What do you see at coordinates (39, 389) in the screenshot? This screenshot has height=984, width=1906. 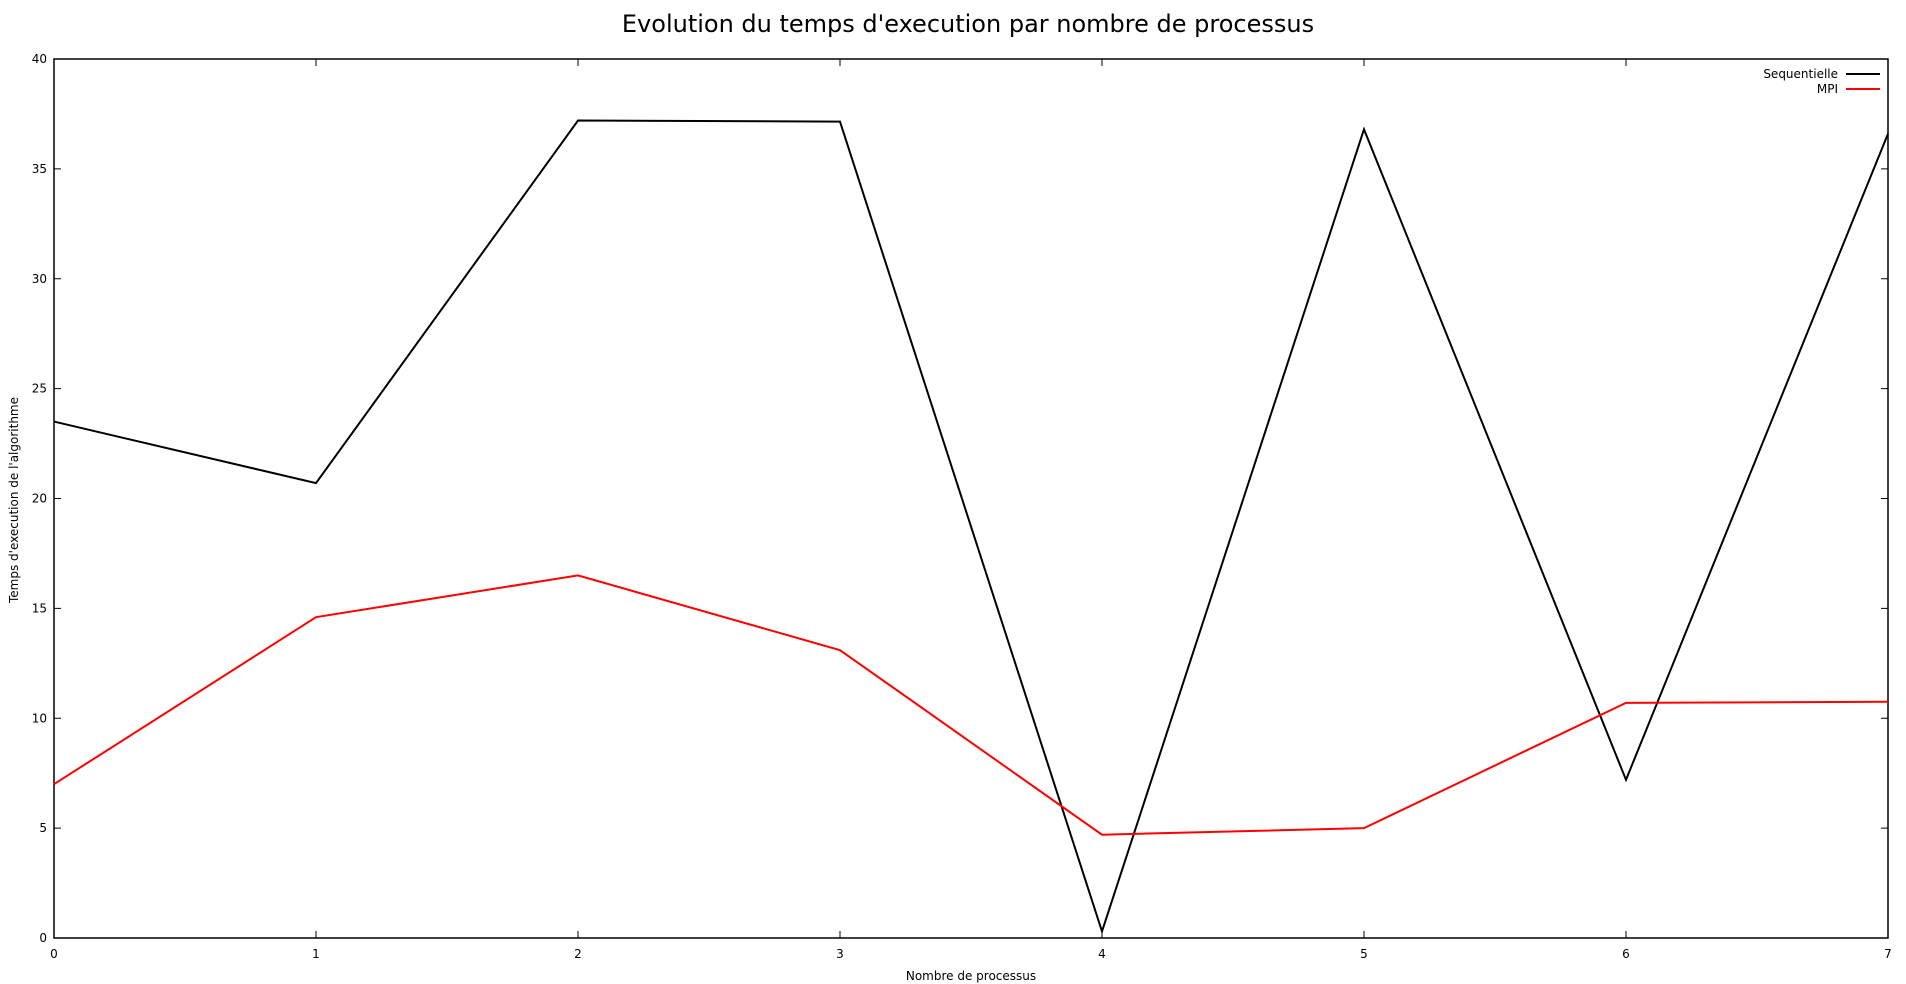 I see `y-tick-label: 25` at bounding box center [39, 389].